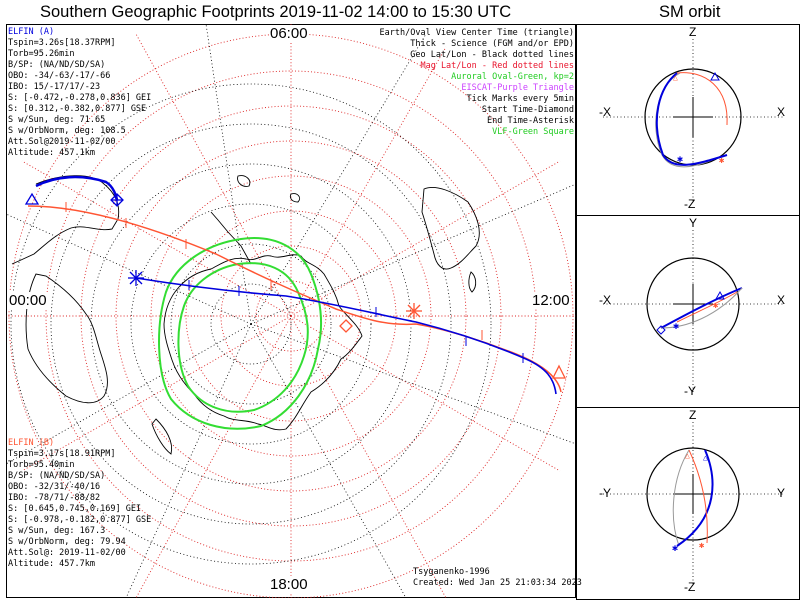  What do you see at coordinates (269, 189) in the screenshot?
I see `islands-coast` at bounding box center [269, 189].